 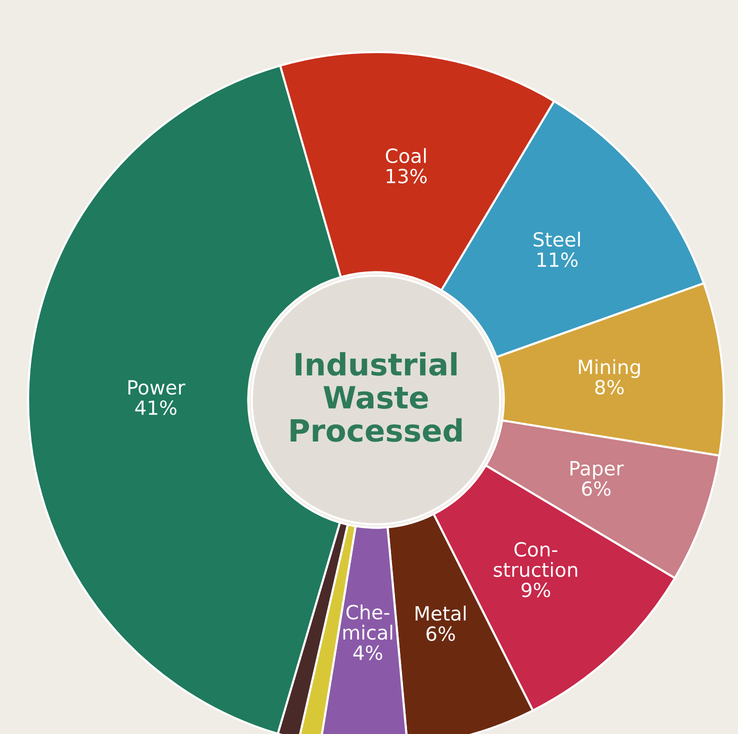 What do you see at coordinates (376, 397) in the screenshot?
I see `text: Industrial Waste Processed` at bounding box center [376, 397].